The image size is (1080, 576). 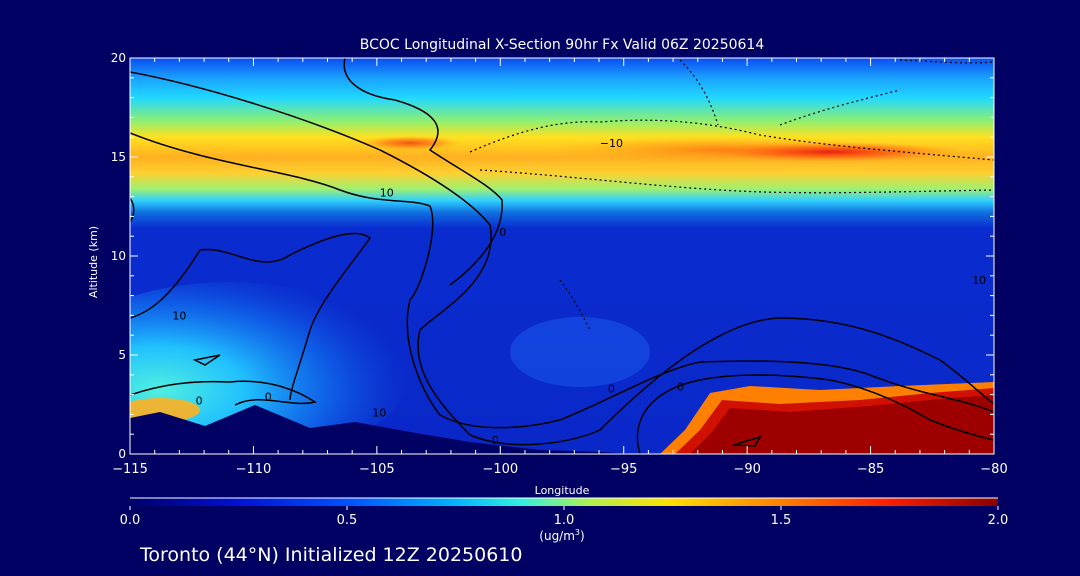 What do you see at coordinates (387, 193) in the screenshot?
I see `contour-label-1: 10` at bounding box center [387, 193].